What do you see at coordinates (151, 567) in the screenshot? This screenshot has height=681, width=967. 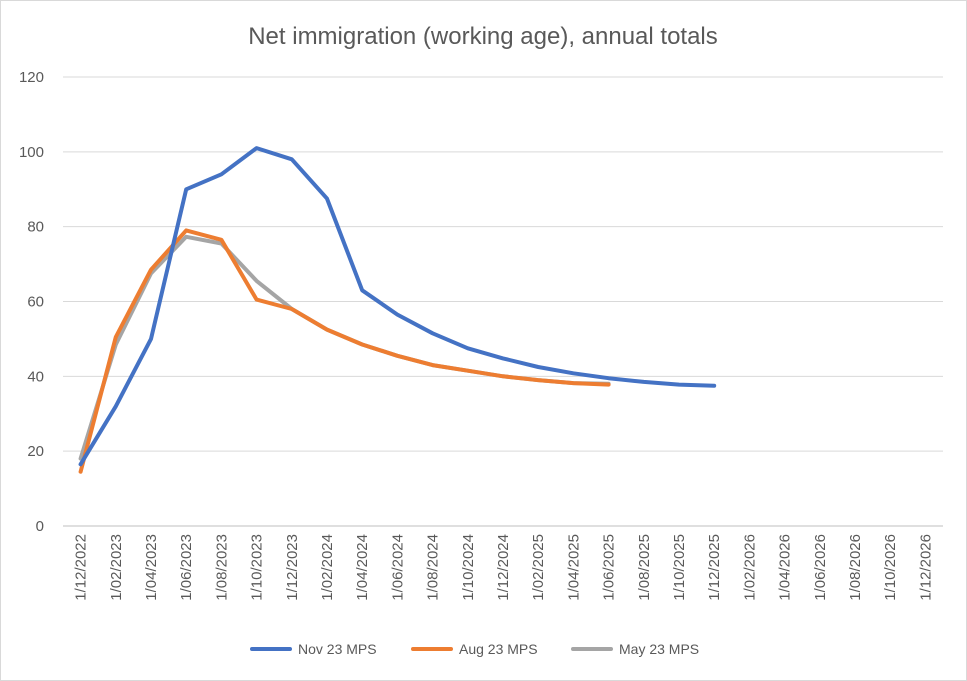 I see `x-tick-label: 1/04/2023` at bounding box center [151, 567].